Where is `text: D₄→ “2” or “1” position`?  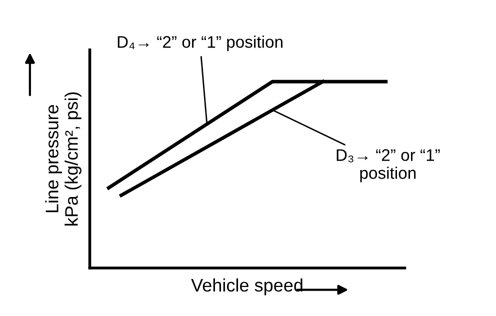 text: D₄→ “2” or “1” position is located at coordinates (200, 44).